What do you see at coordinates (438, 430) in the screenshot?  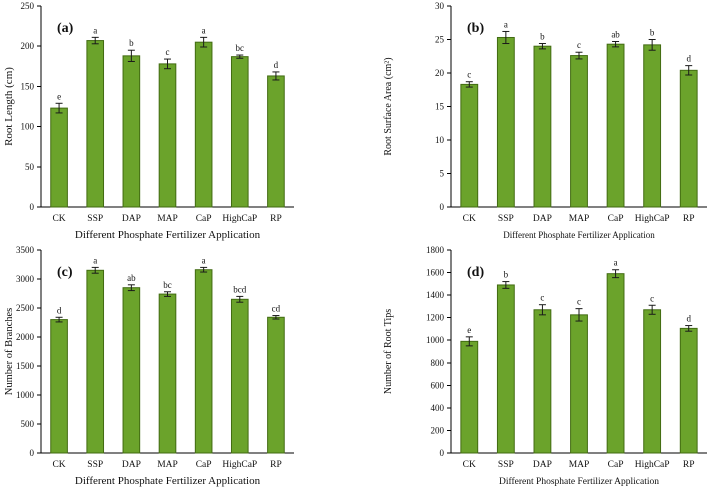 I see `y-tick-label: 200` at bounding box center [438, 430].